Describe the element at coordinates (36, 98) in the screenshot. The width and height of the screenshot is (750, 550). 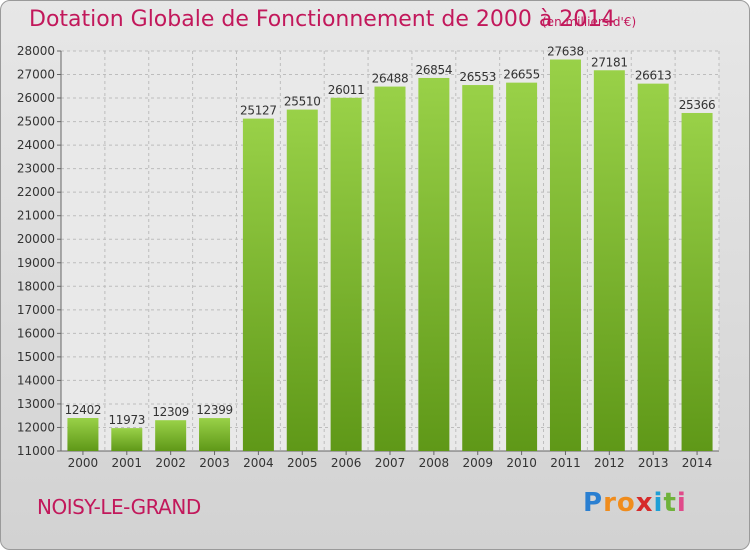
I see `y-tick-label: 26000` at that location.